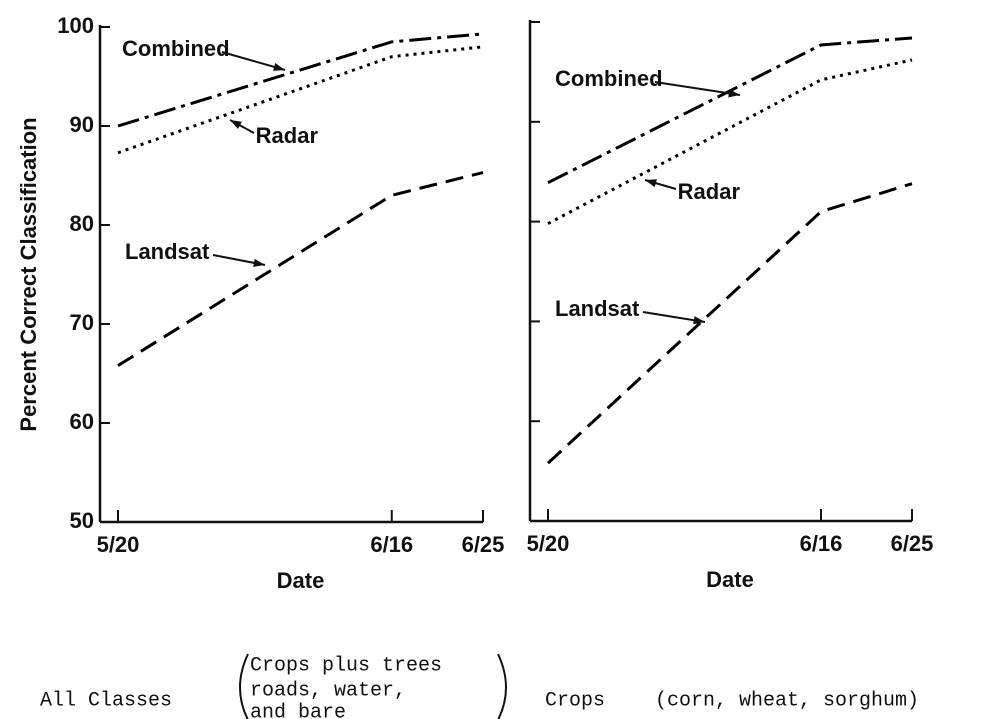  I want to click on caption-detail: and bare, so click(298, 710).